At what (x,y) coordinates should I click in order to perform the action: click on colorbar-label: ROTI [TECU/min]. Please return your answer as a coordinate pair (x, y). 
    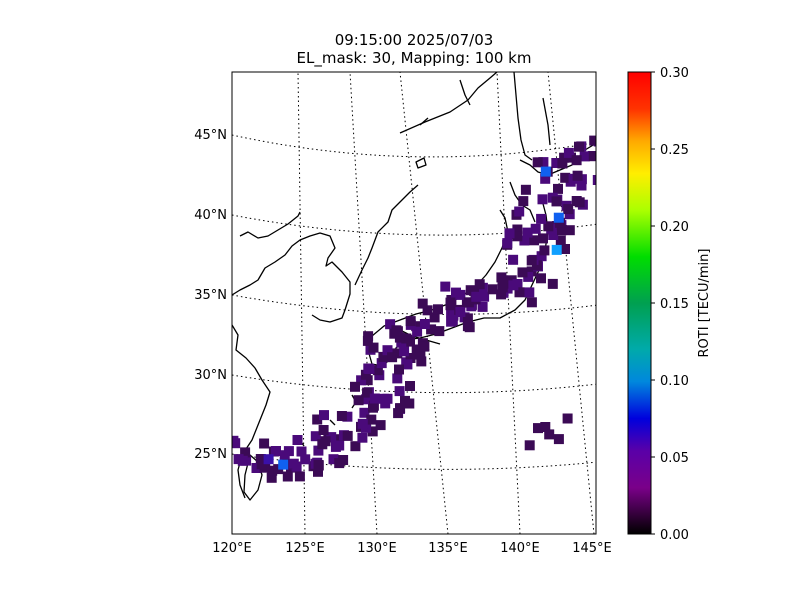
    Looking at the image, I should click on (704, 303).